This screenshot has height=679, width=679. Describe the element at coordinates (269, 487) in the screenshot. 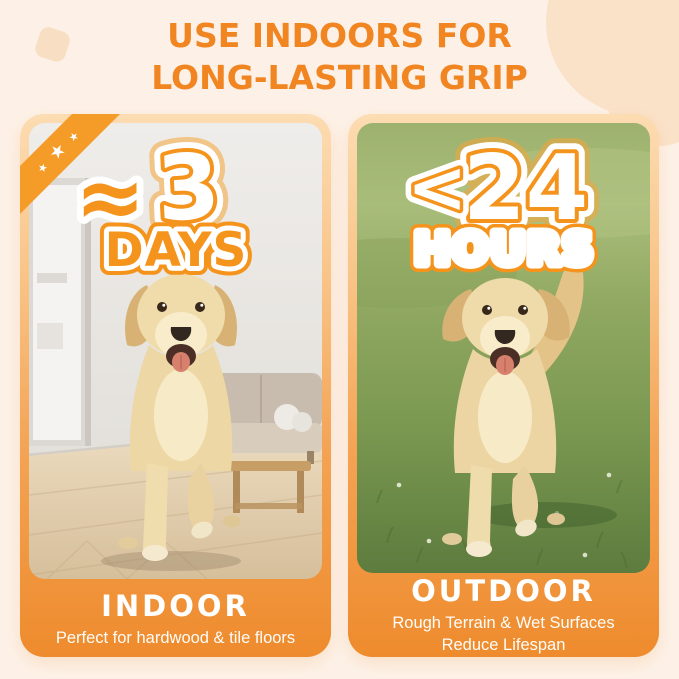

I see `table-illustration` at that location.